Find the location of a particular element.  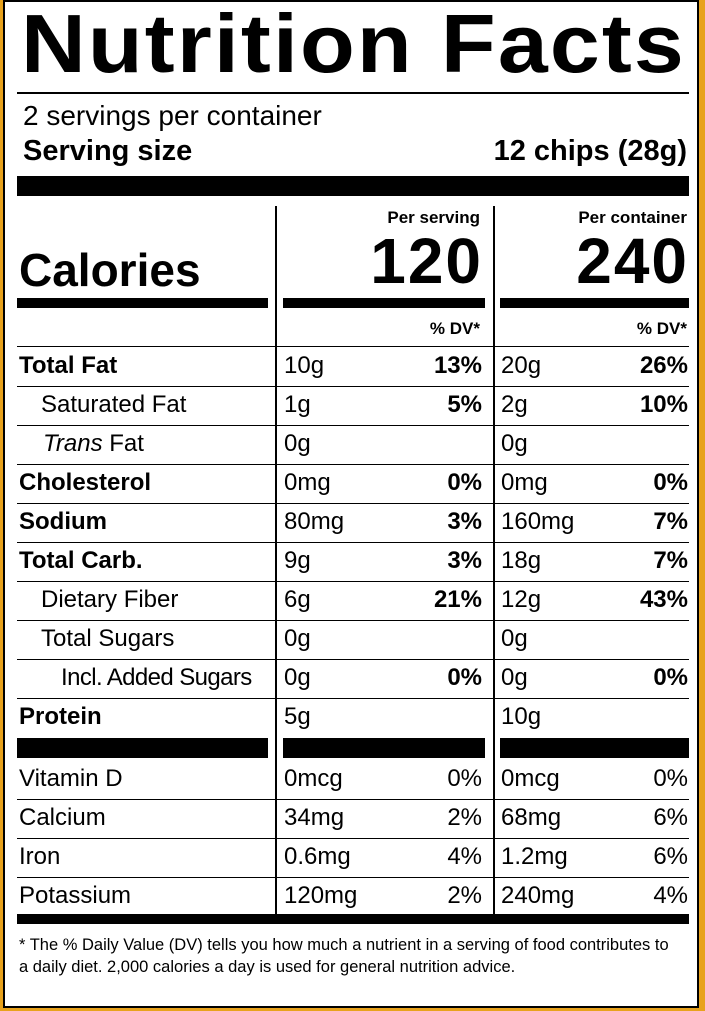

vitamin-row-calcium: Calcium 34mg 2% 68mg 6% is located at coordinates (351, 818).